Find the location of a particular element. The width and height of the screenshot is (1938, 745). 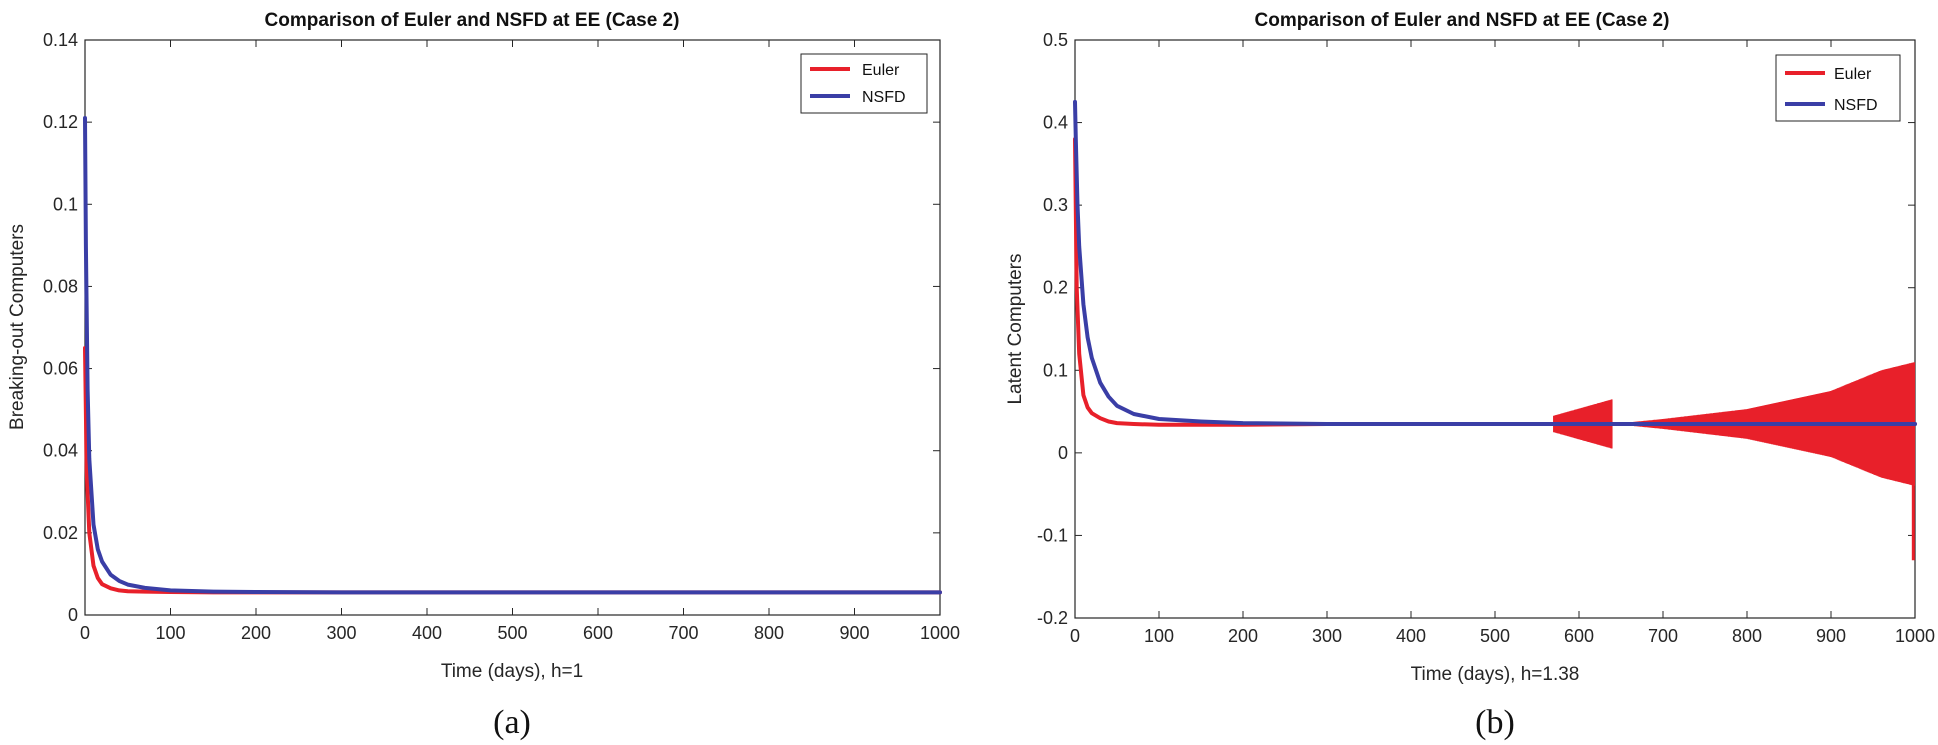

y-tick-label: 0.2 is located at coordinates (1055, 288).